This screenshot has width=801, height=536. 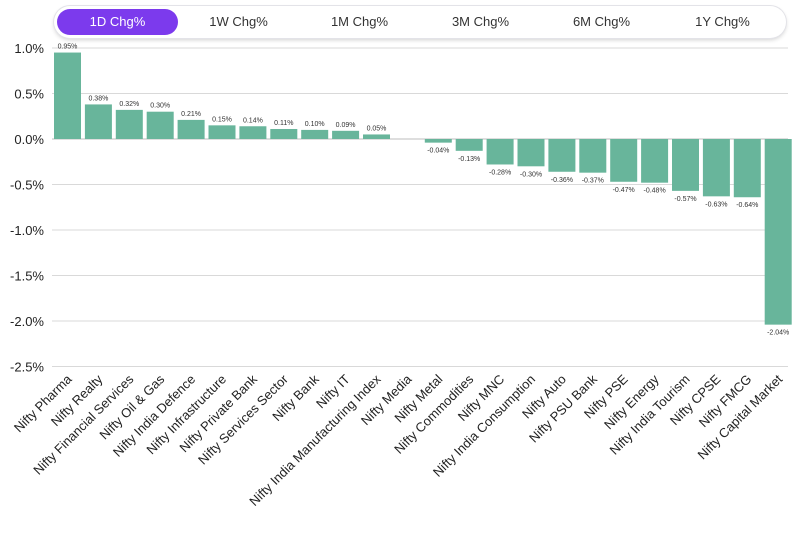 I want to click on y-tick-label: -1.5%, so click(x=27, y=276).